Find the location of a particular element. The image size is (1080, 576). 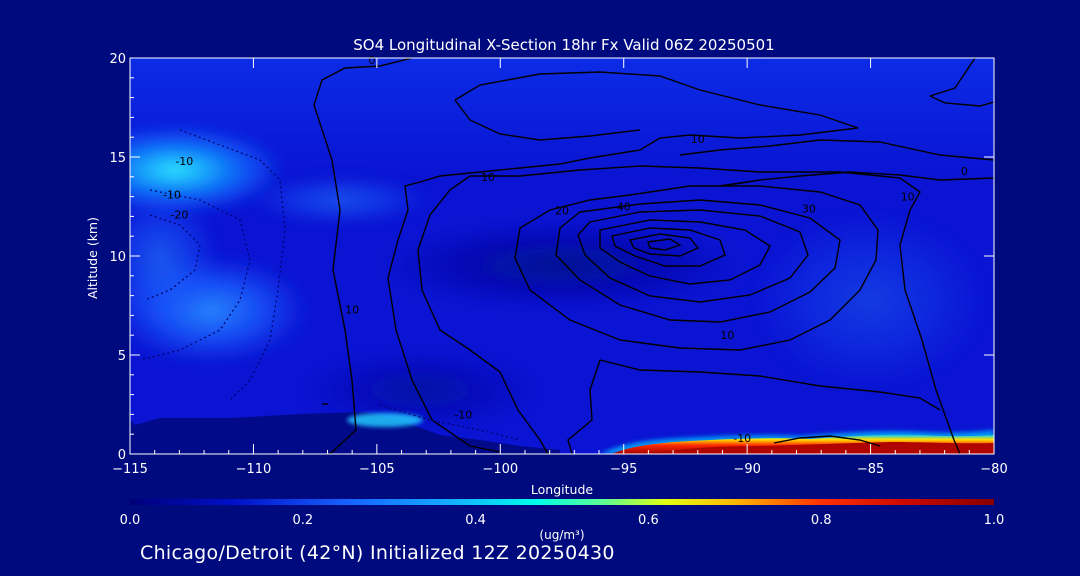

colorbar-tick-label: 1.0 is located at coordinates (994, 520).